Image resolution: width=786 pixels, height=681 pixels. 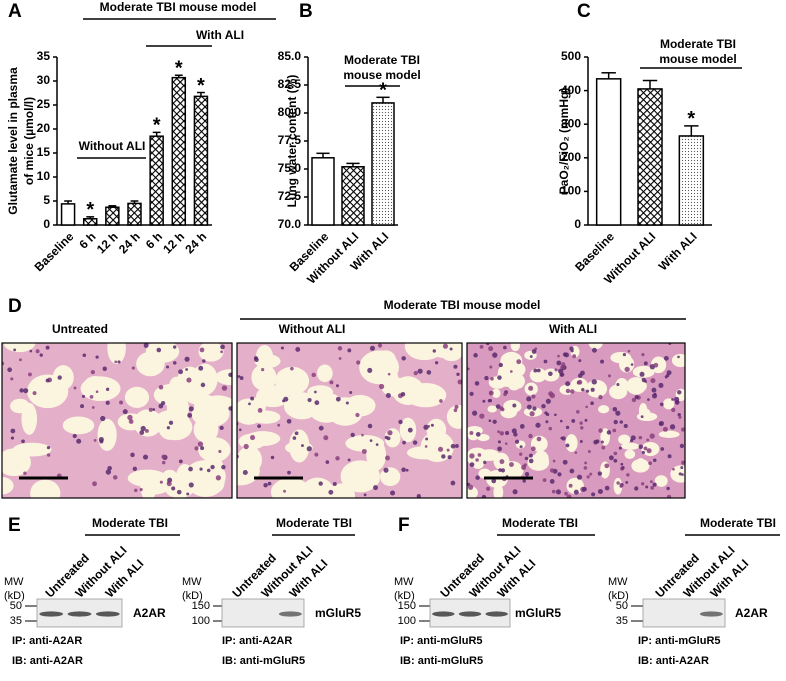 What do you see at coordinates (571, 123) in the screenshot?
I see `y-tick-label: 300` at bounding box center [571, 123].